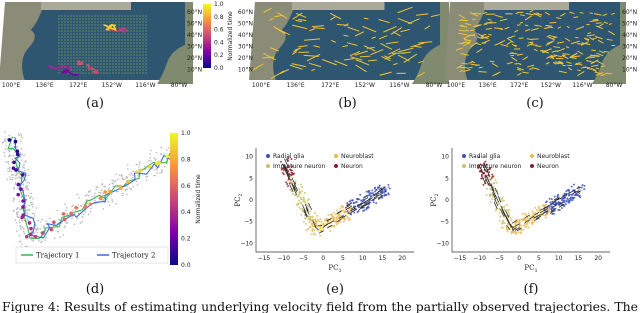 The width and height of the screenshot is (640, 313). I want to click on x-tick-label: −5, so click(499, 258).